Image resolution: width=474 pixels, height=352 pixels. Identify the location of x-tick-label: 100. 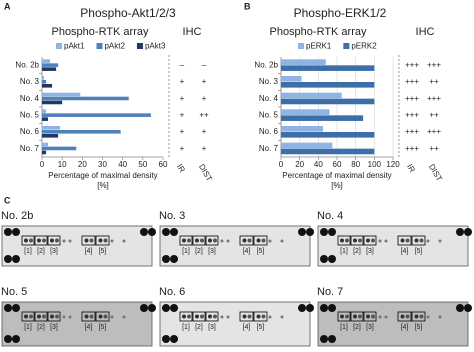
(375, 164).